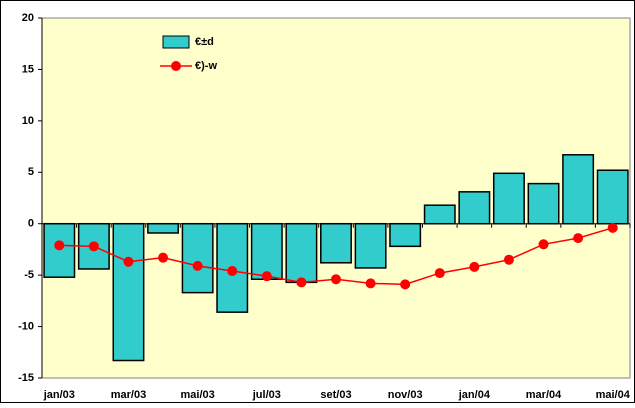  Describe the element at coordinates (206, 66) in the screenshot. I see `legend-label: €)-w` at that location.